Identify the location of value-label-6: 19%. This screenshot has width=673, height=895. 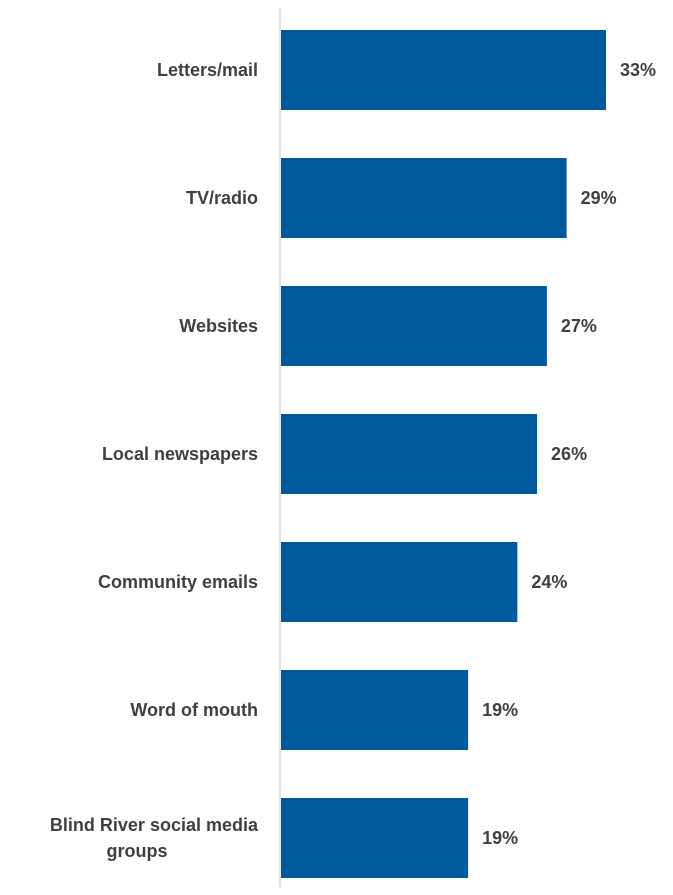
(500, 838).